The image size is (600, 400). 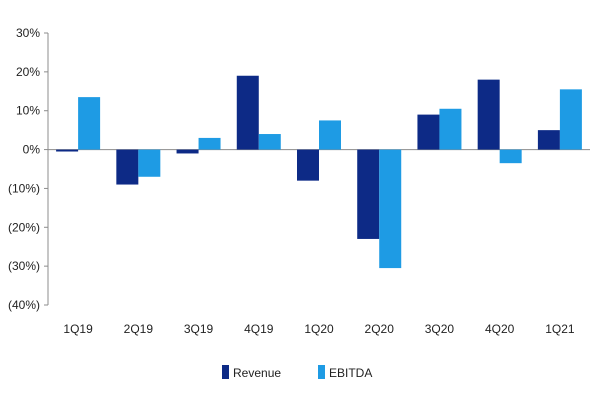 What do you see at coordinates (548, 140) in the screenshot?
I see `bar-revenue-1q21` at bounding box center [548, 140].